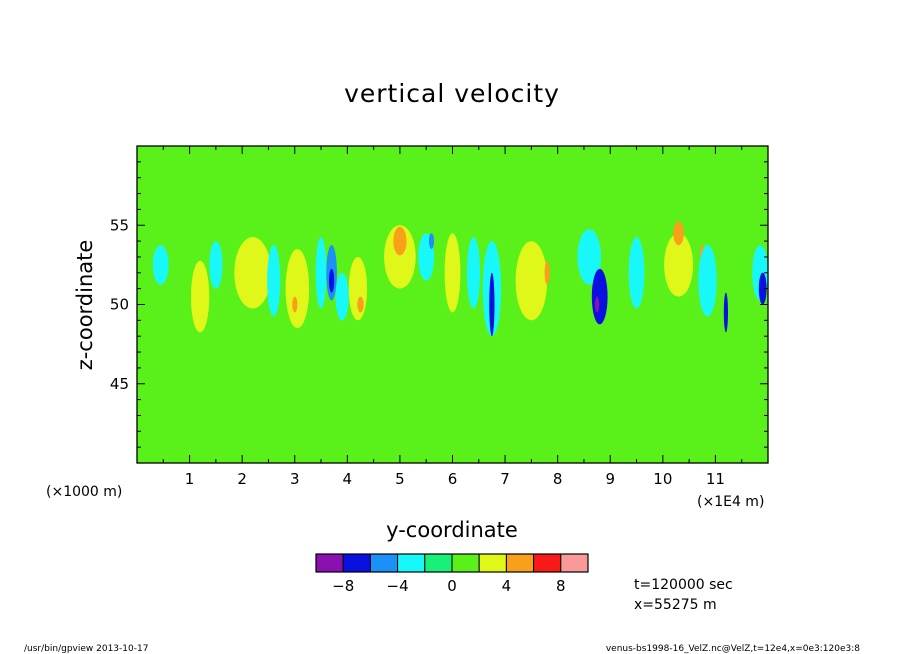  I want to click on time-label: t=120000 sec, so click(683, 585).